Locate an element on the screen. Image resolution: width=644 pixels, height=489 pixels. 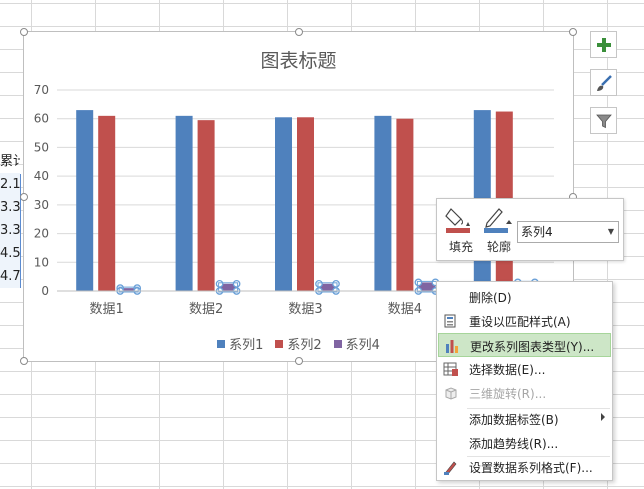
legend-item: 系列1 is located at coordinates (240, 343).